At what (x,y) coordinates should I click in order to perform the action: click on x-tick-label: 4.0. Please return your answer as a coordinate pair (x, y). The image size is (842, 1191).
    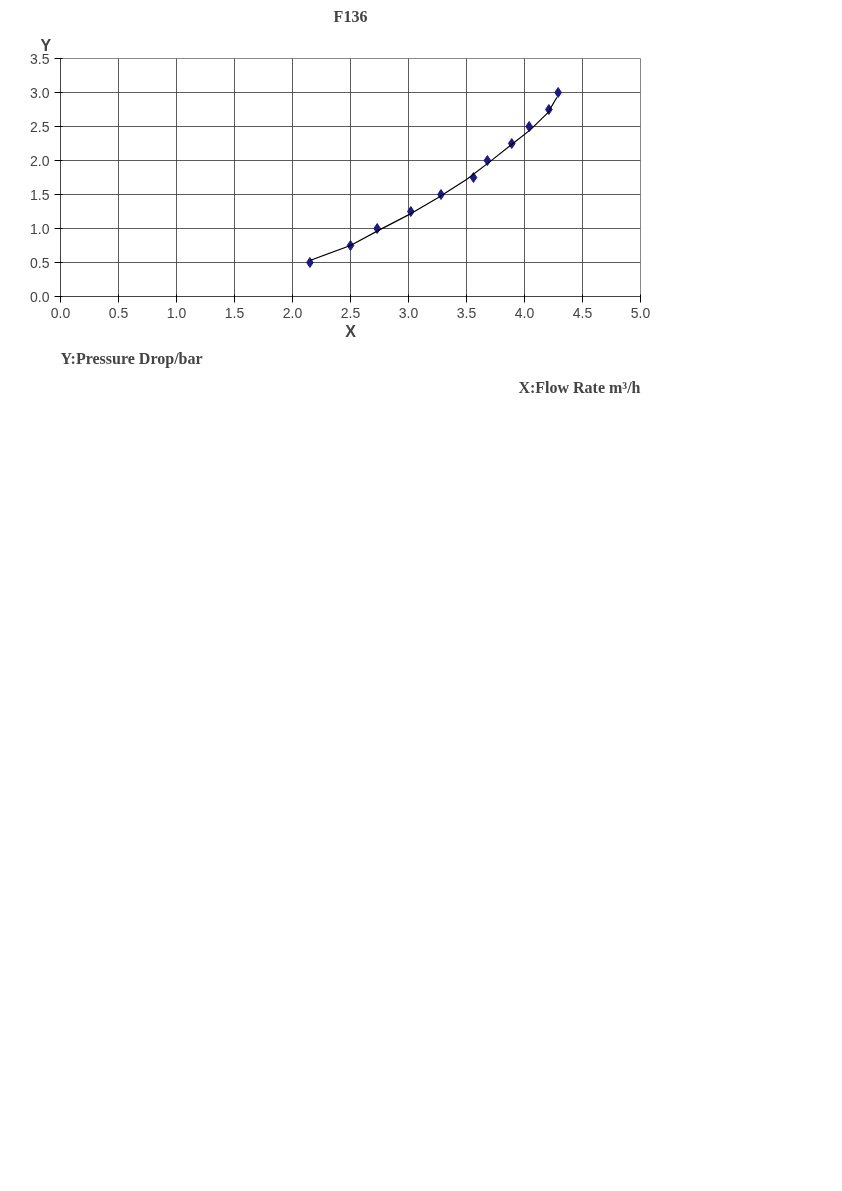
    Looking at the image, I should click on (524, 312).